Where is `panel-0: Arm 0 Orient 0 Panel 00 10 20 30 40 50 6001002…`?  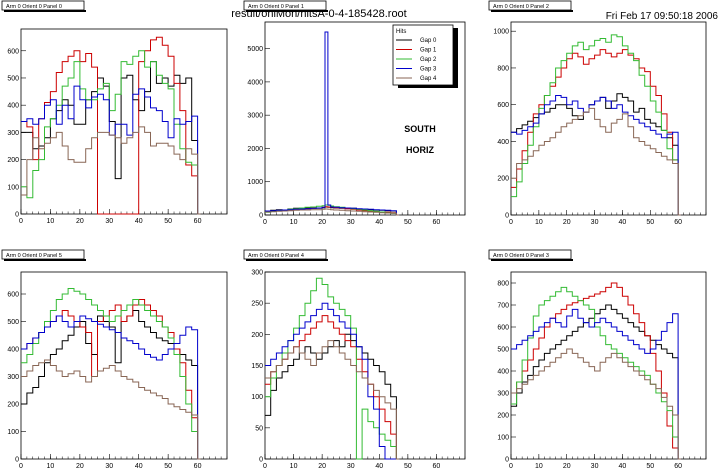
panel-0: Arm 0 Orient 0 Panel 00 10 20 30 40 50 6001002… is located at coordinates (114, 112).